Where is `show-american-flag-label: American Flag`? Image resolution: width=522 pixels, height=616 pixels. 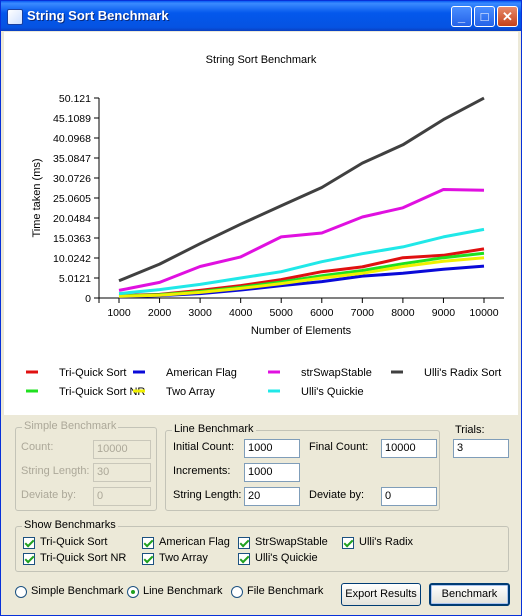
show-american-flag-label: American Flag is located at coordinates (194, 542).